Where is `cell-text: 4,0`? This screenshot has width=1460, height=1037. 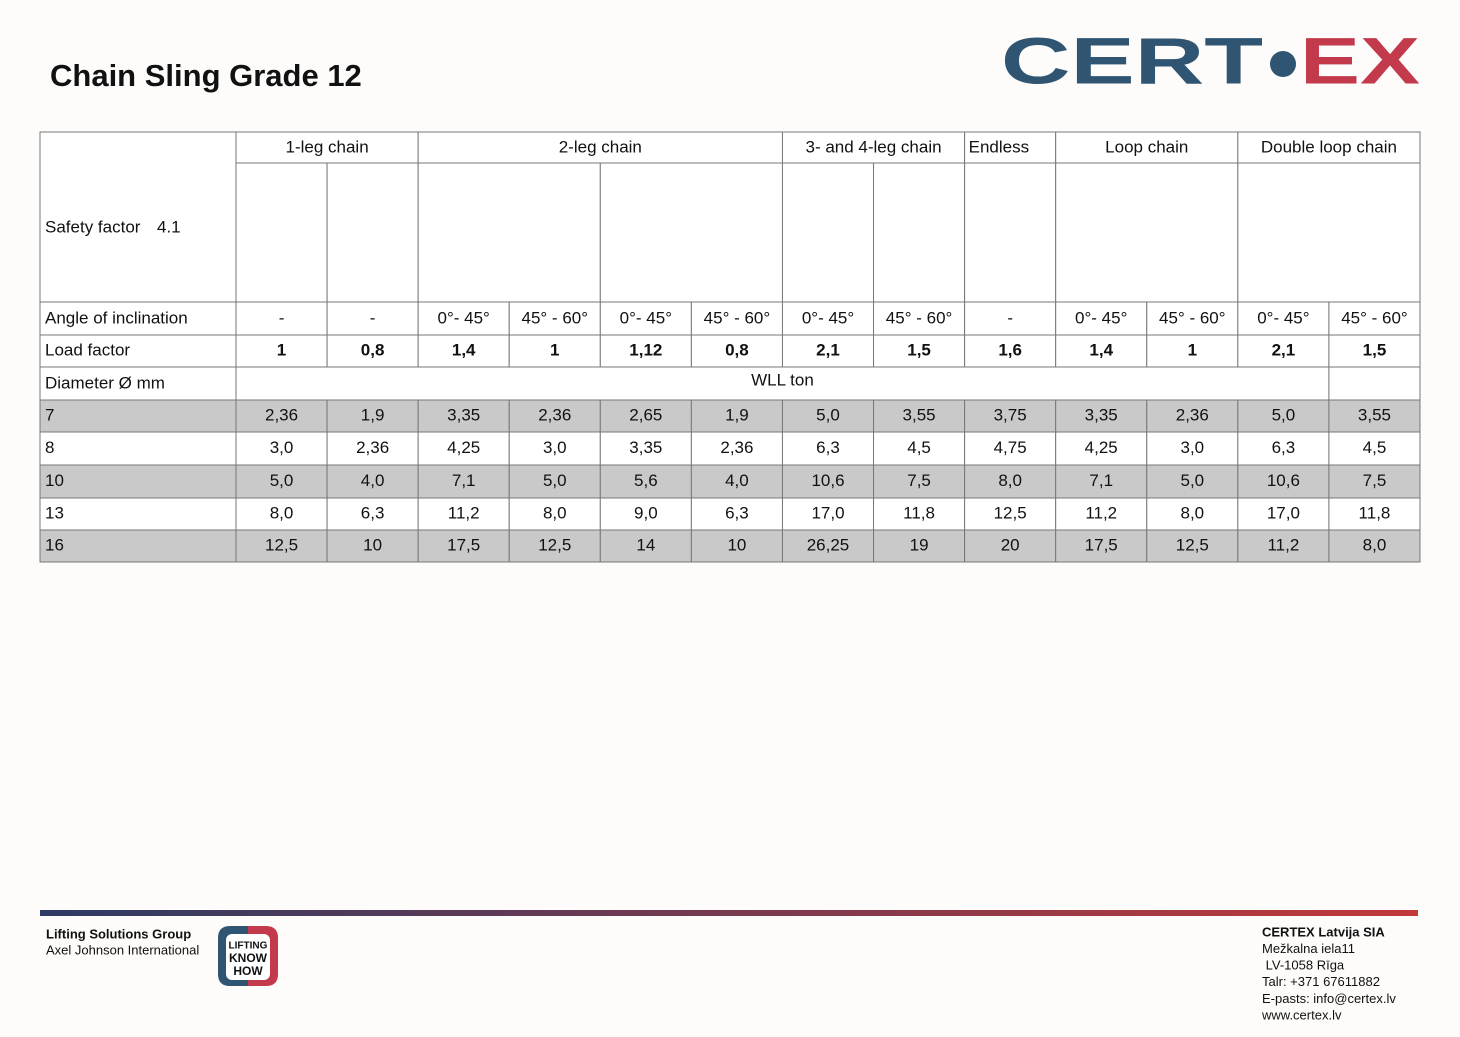 cell-text: 4,0 is located at coordinates (737, 480).